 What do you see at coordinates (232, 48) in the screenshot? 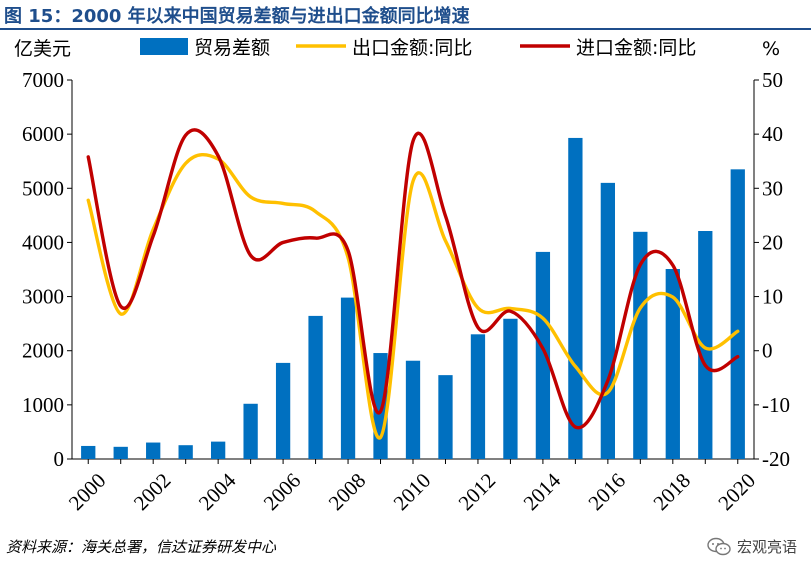
I see `legend-label: 贸易差额` at bounding box center [232, 48].